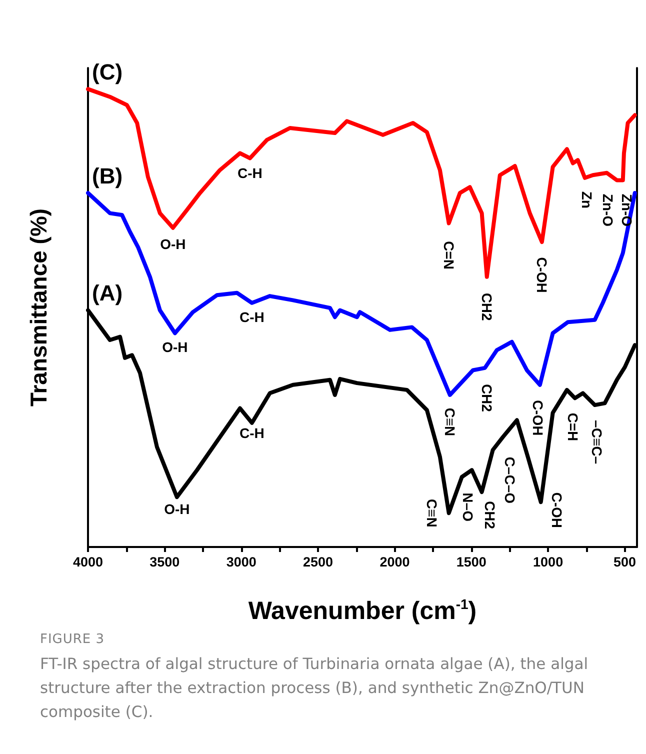 The width and height of the screenshot is (646, 754). What do you see at coordinates (510, 480) in the screenshot?
I see `annotation: C–C–O` at bounding box center [510, 480].